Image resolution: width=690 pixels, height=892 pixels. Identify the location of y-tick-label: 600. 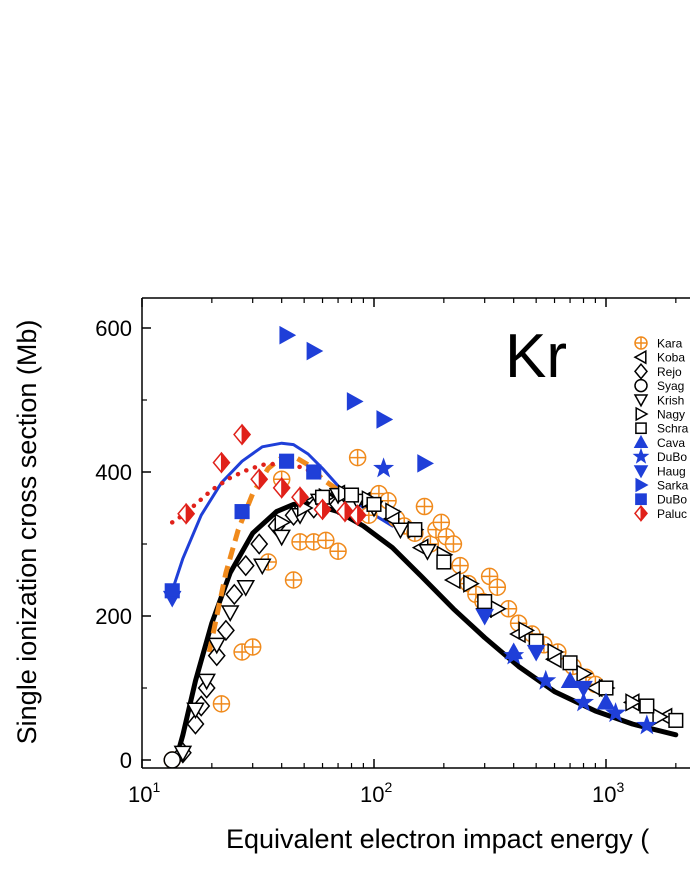
(113, 328).